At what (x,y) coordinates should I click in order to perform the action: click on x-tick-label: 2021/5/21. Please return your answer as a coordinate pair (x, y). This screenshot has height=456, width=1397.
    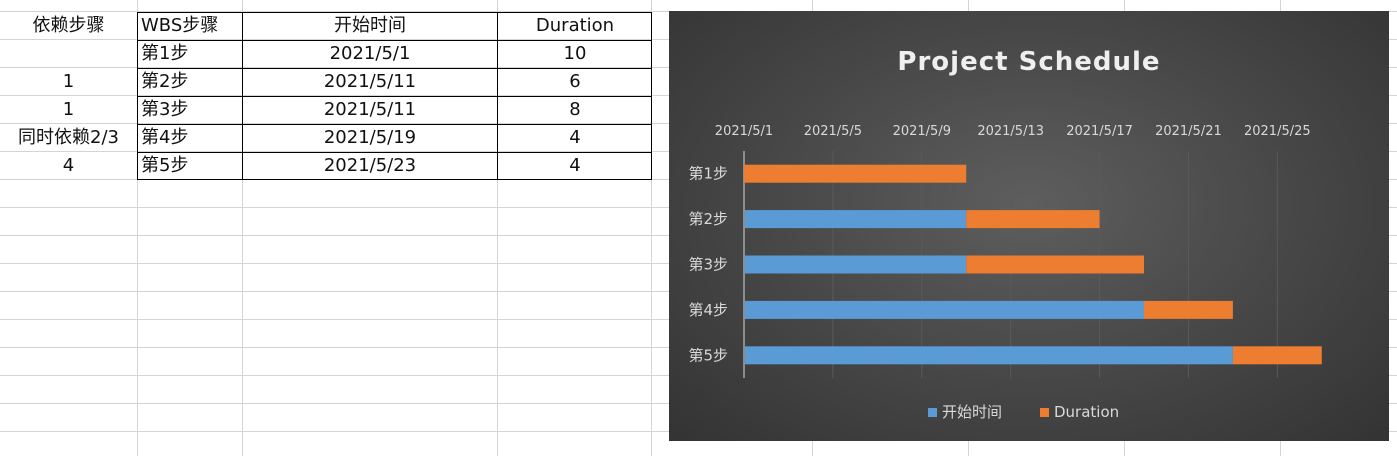
    Looking at the image, I should click on (1188, 131).